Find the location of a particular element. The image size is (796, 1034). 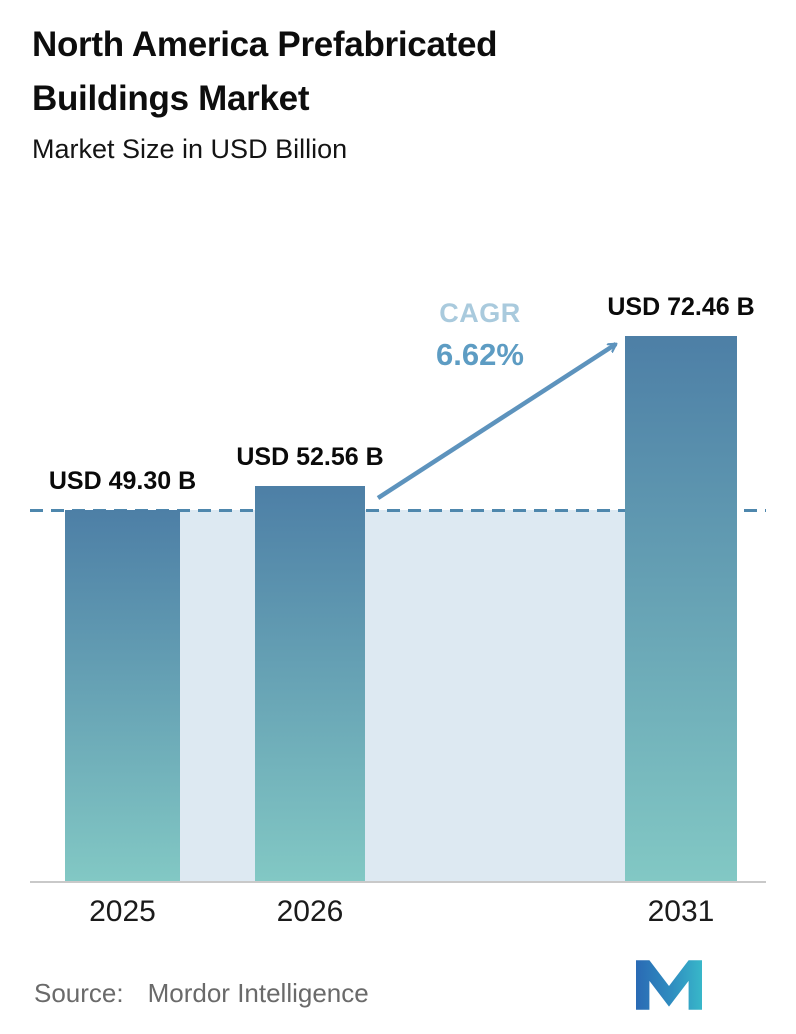

reference-dashed-line is located at coordinates (398, 511).